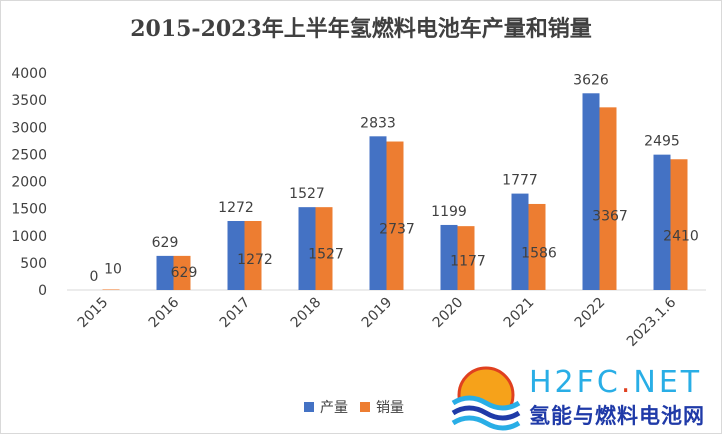 Image resolution: width=722 pixels, height=434 pixels. I want to click on x-category-label: 2022, so click(590, 313).